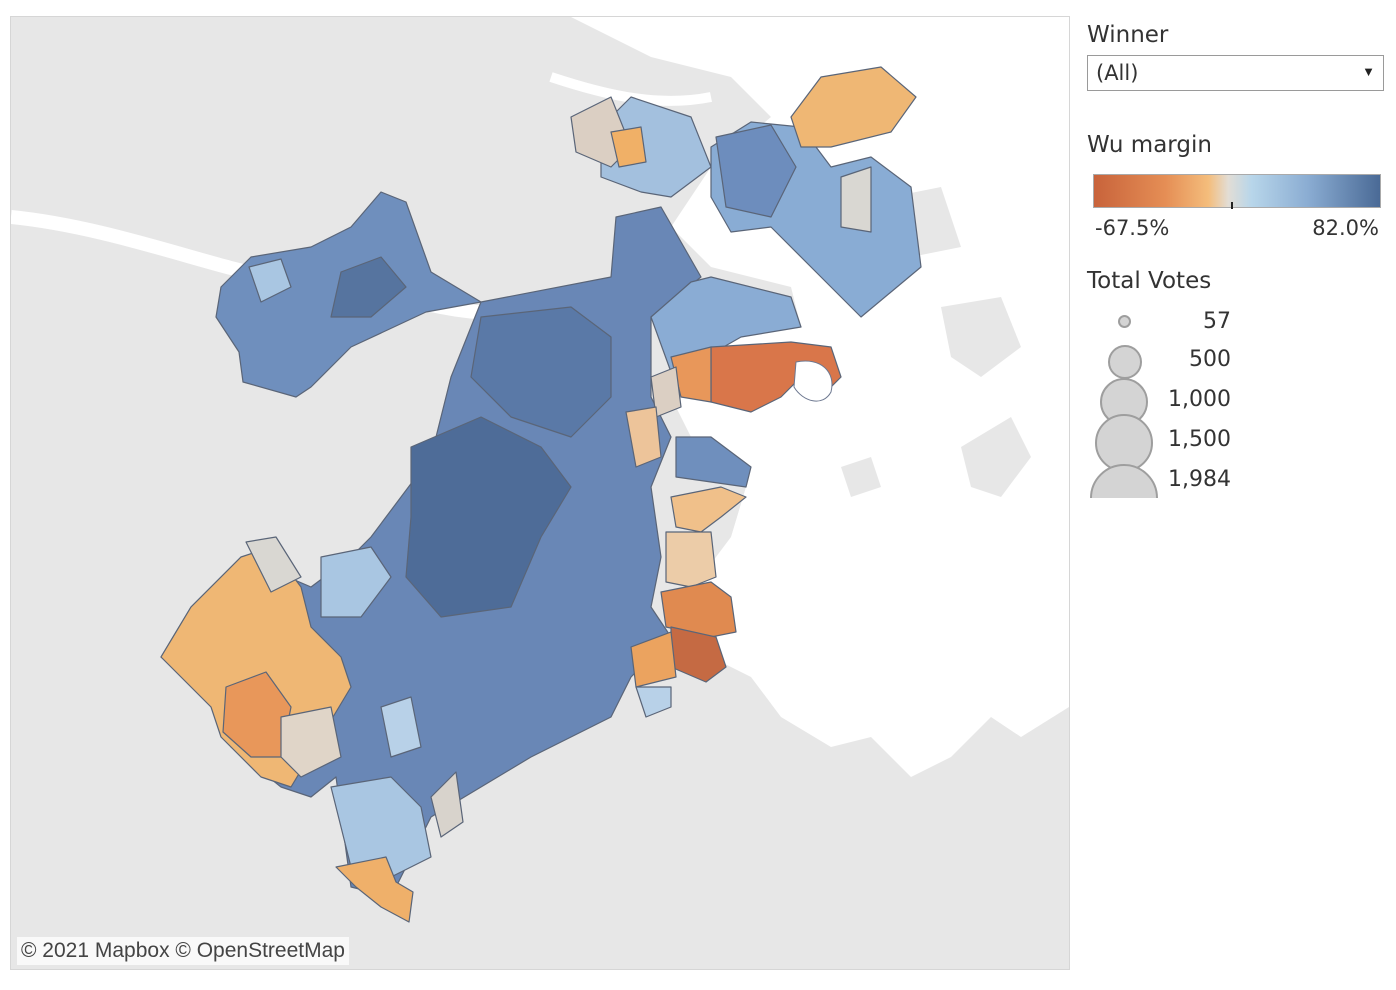 Image resolution: width=1396 pixels, height=990 pixels. What do you see at coordinates (273, 564) in the screenshot?
I see `region-west-rox-grey` at bounding box center [273, 564].